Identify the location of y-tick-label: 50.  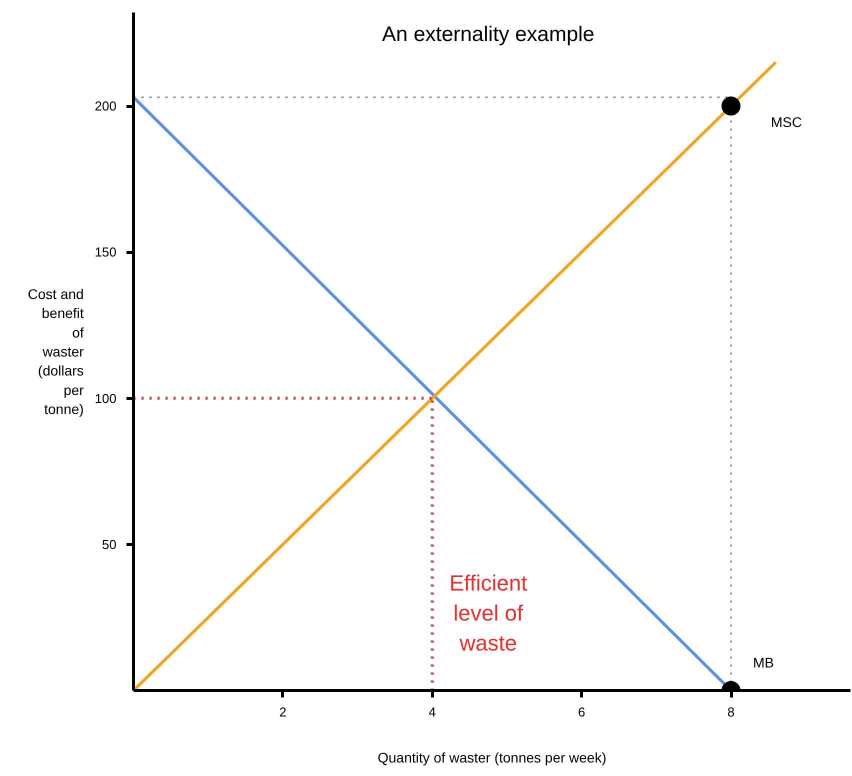
(109, 544).